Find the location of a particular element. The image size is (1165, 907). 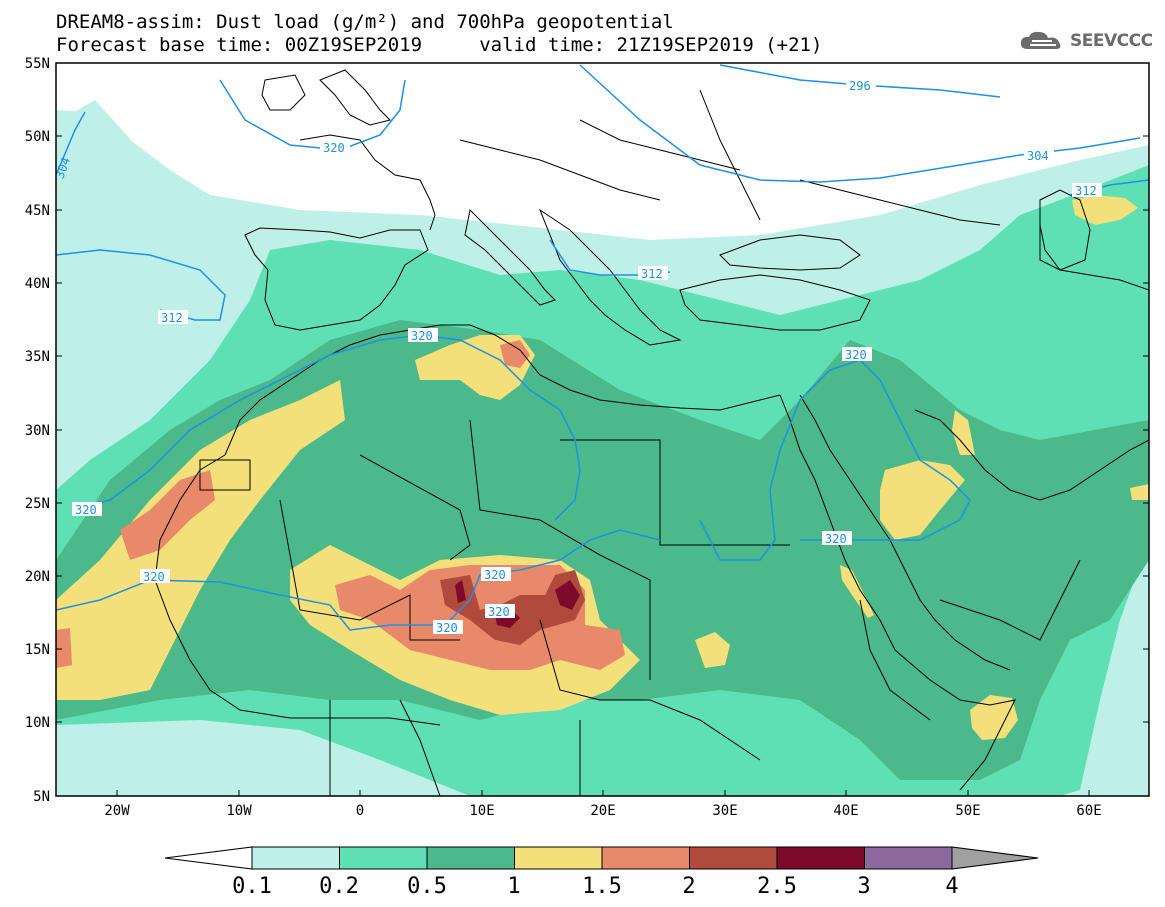

dust-level-2.5 is located at coordinates (567, 595).